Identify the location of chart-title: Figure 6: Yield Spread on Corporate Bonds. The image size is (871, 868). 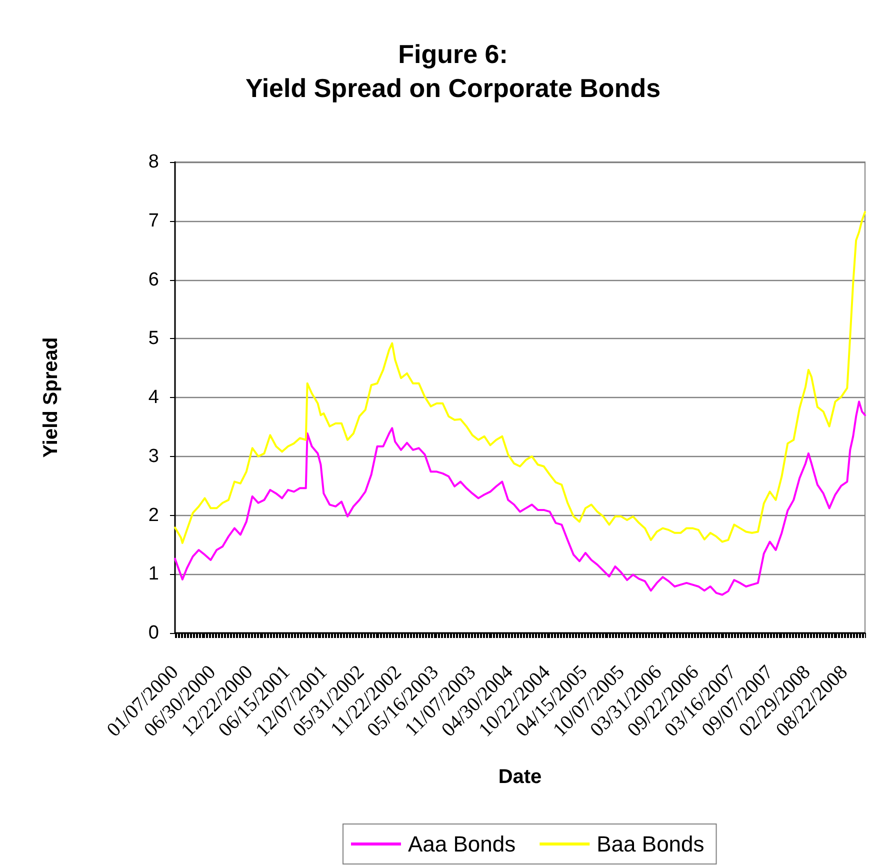
(453, 71).